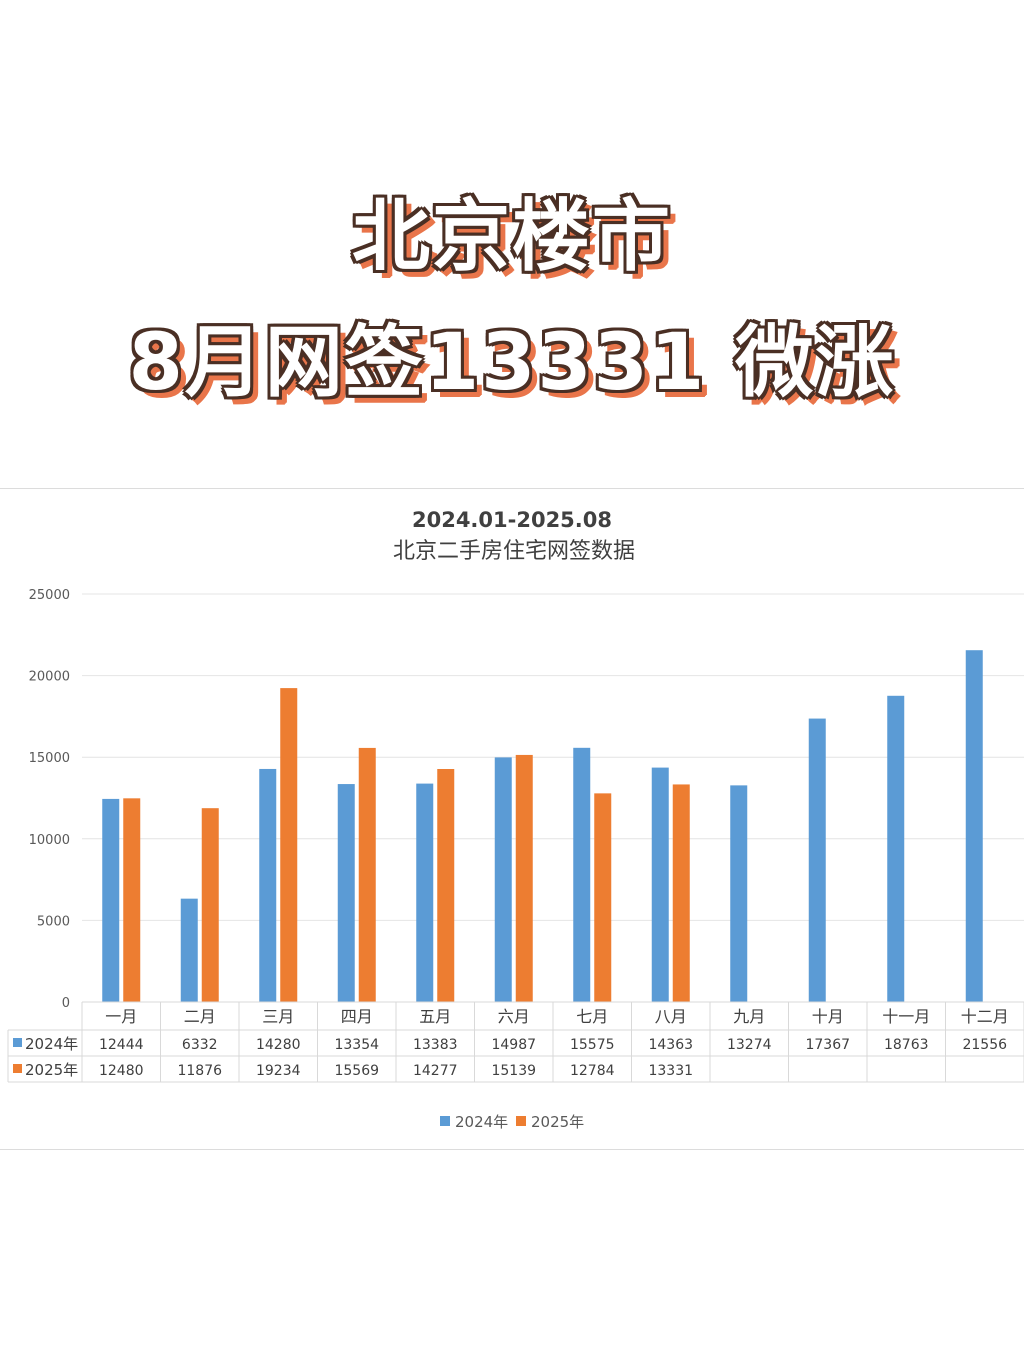 Image resolution: width=1024 pixels, height=1351 pixels. What do you see at coordinates (425, 892) in the screenshot?
I see `bar-2024年-五月` at bounding box center [425, 892].